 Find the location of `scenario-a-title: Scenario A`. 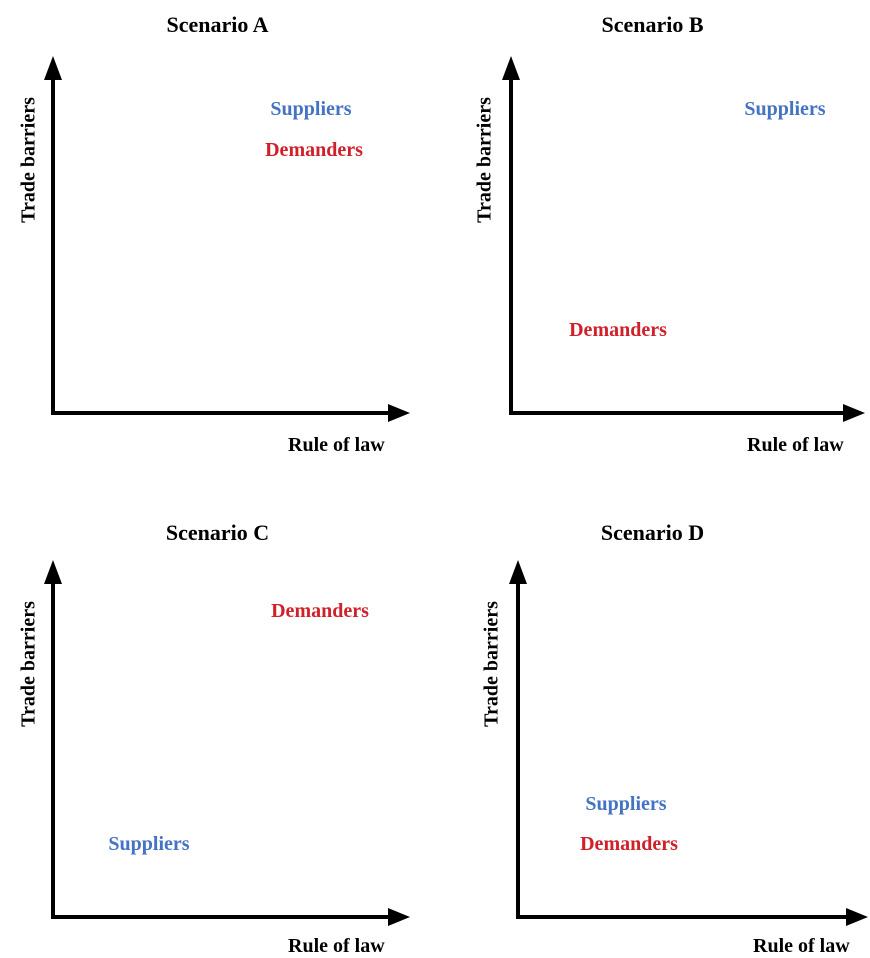

scenario-a-title: Scenario A is located at coordinates (217, 24).